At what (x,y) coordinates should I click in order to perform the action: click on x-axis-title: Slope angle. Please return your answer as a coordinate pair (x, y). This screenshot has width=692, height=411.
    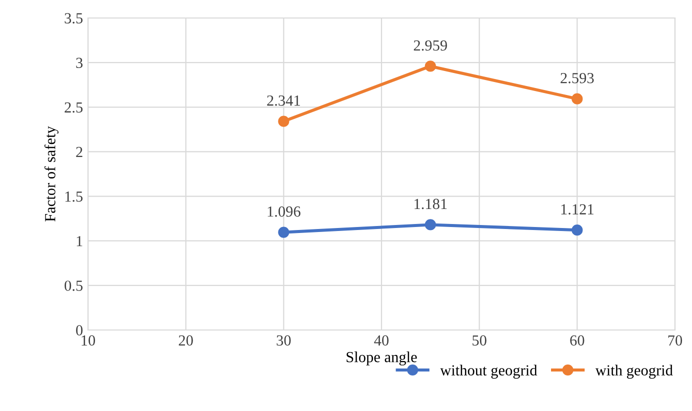
    Looking at the image, I should click on (381, 358).